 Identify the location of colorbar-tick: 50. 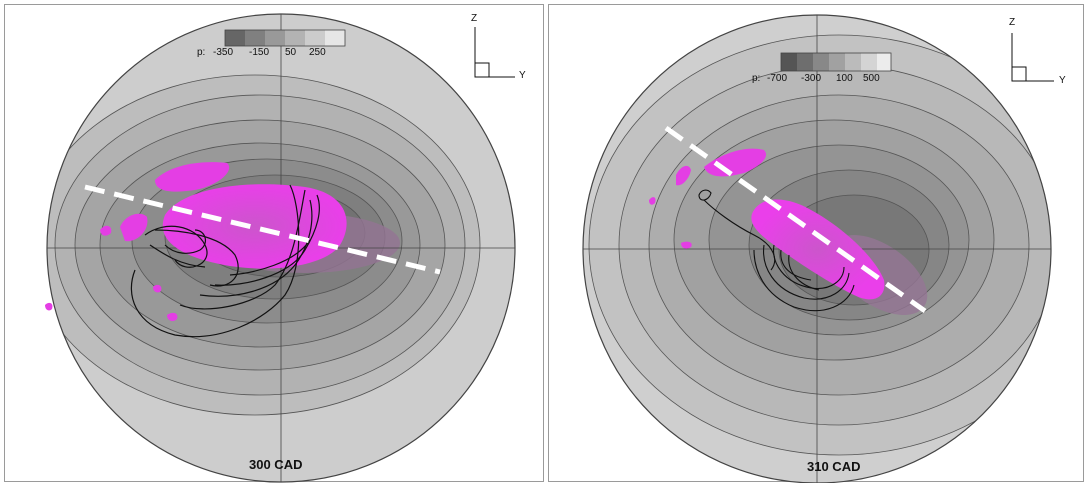
(291, 52).